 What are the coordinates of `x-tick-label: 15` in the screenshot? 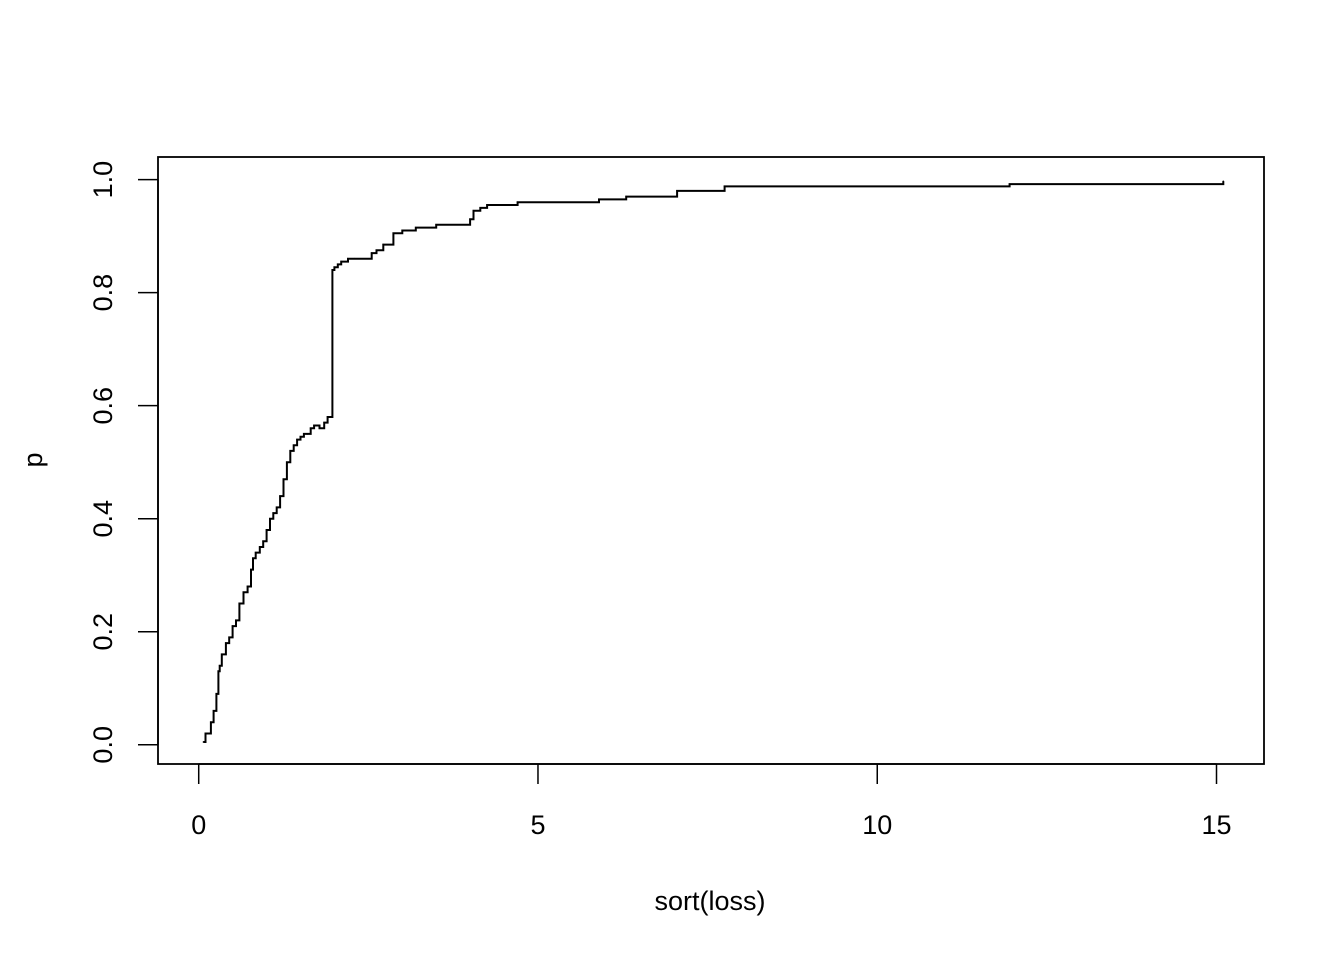 It's located at (1216, 825).